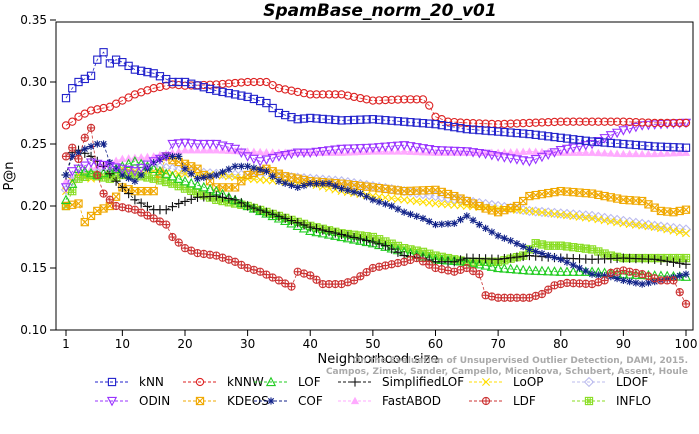 The image size is (699, 434). Describe the element at coordinates (223, 382) in the screenshot. I see `legend-item-knnw: kNNW` at that location.